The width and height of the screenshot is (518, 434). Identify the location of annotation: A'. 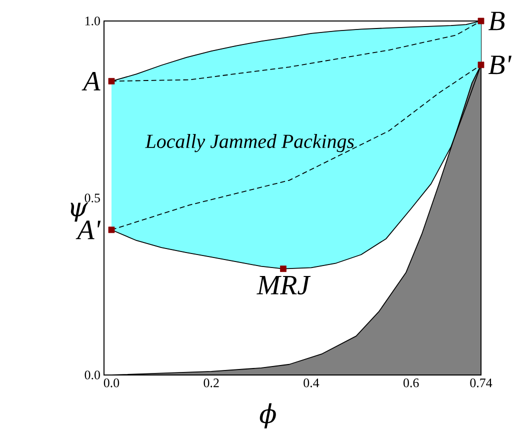
(88, 230).